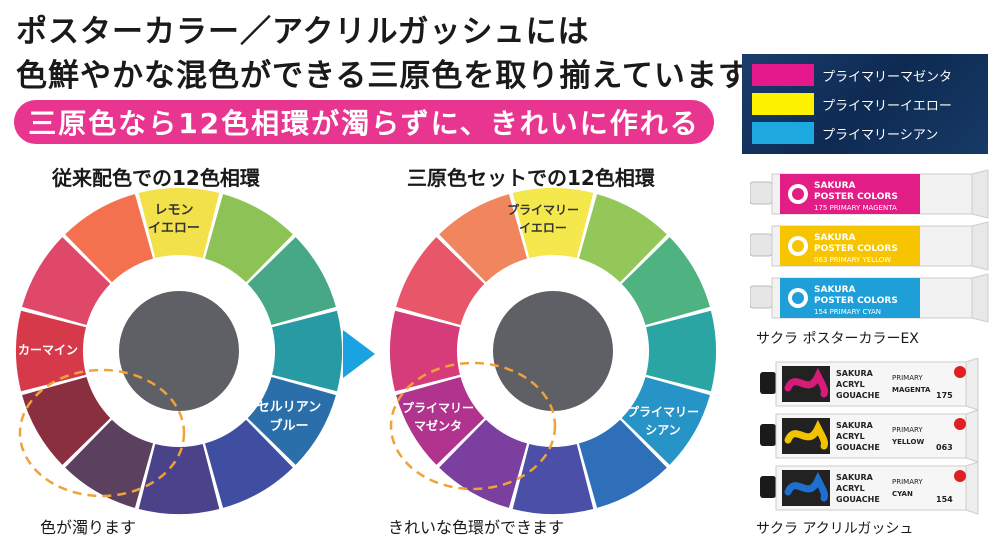 The image size is (1000, 546). I want to click on acryl-tube-3: SAKURA ACRYL GOUACHE PRIMARY CYAN 154, so click(869, 488).